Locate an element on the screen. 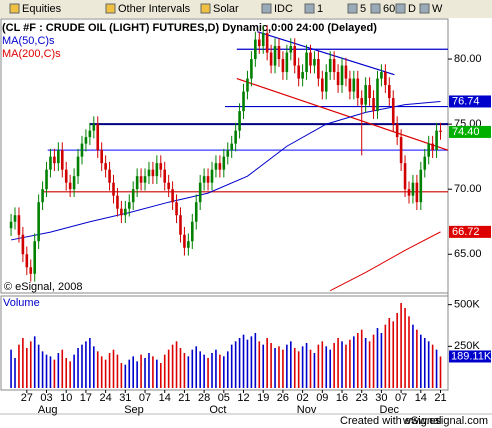 This screenshot has width=492, height=428. toolbar-button: IDC is located at coordinates (283, 9).